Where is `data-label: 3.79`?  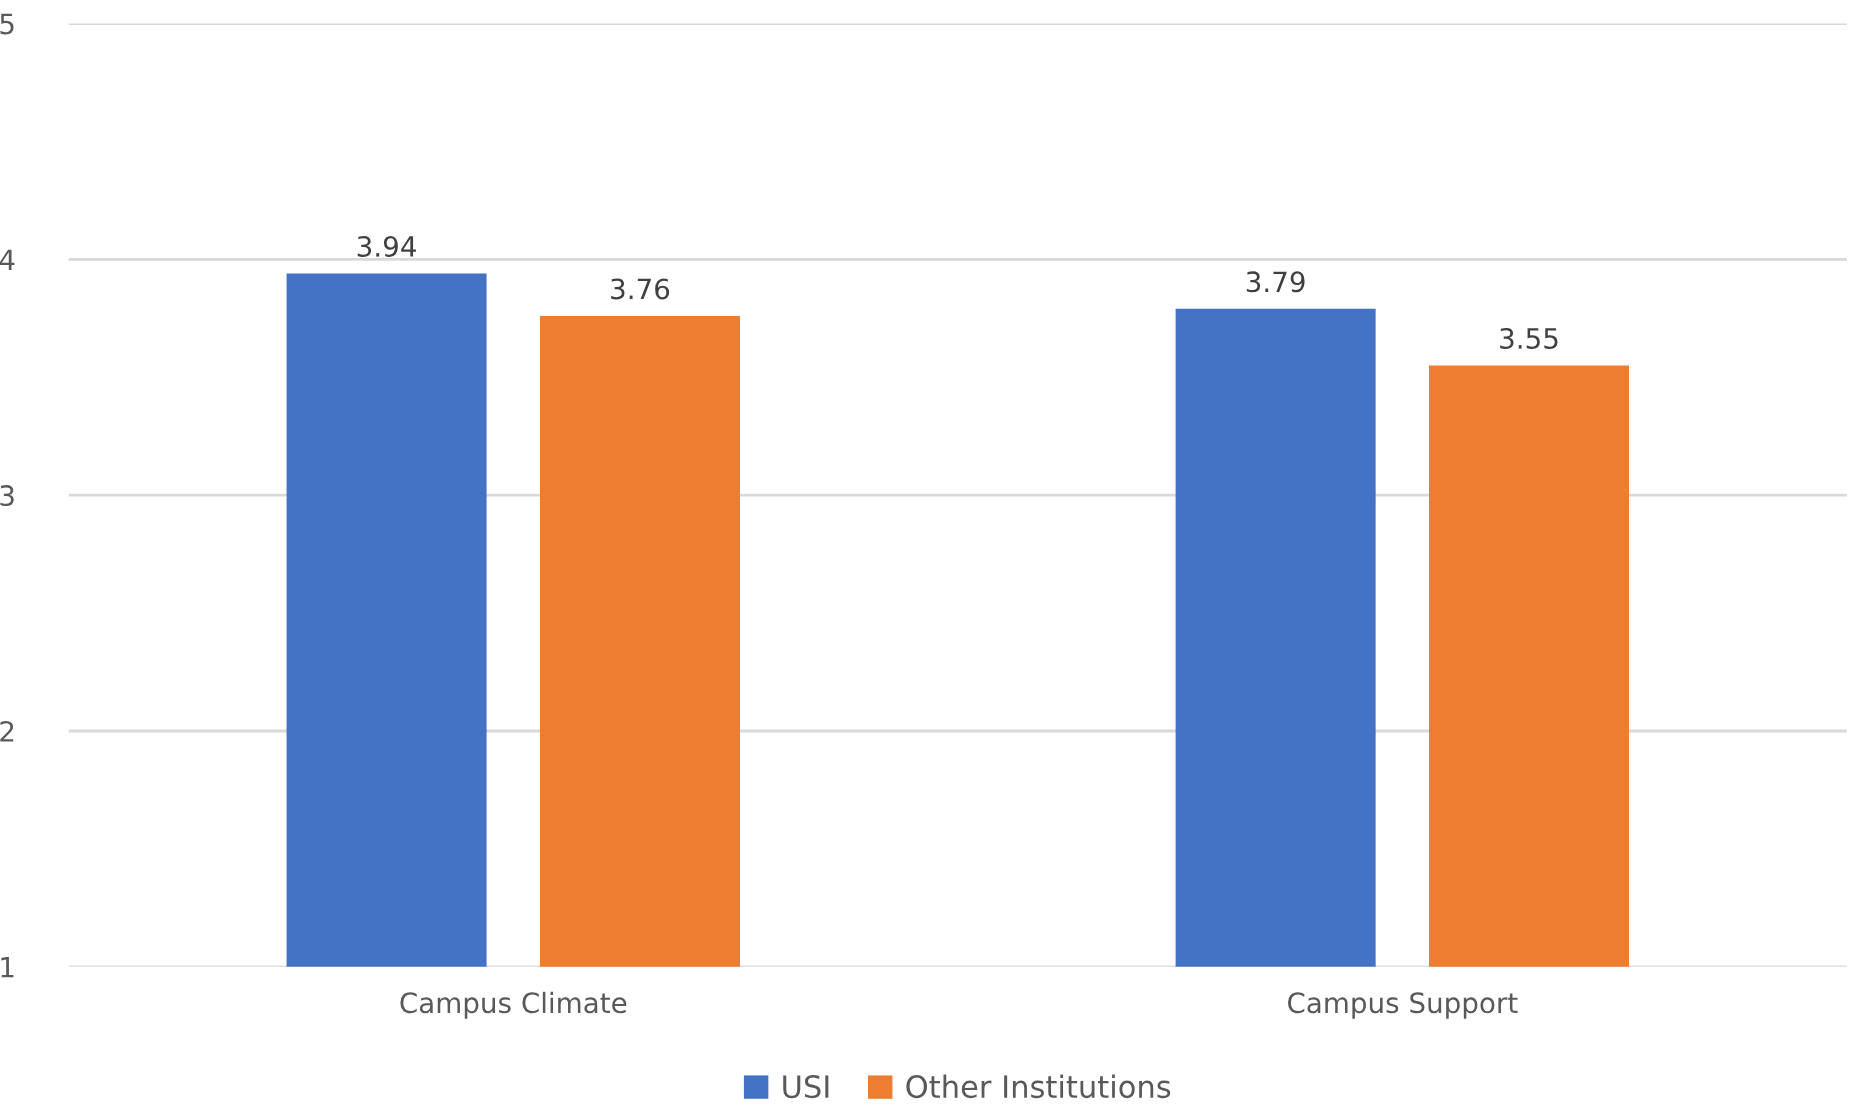 data-label: 3.79 is located at coordinates (1275, 282).